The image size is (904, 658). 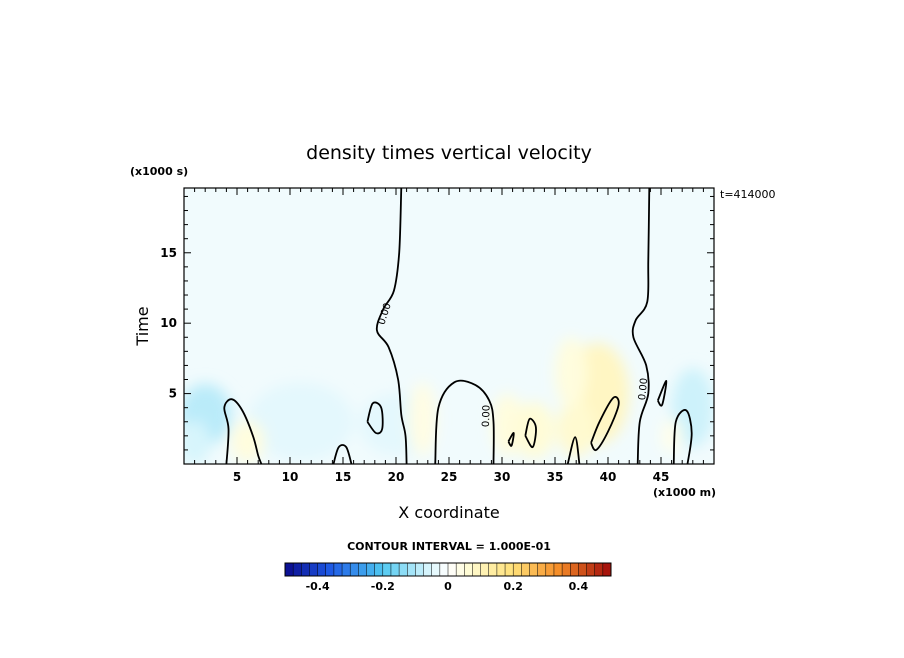 I want to click on contour-interval-label: CONTOUR INTERVAL = 1.000E-01, so click(x=449, y=546).